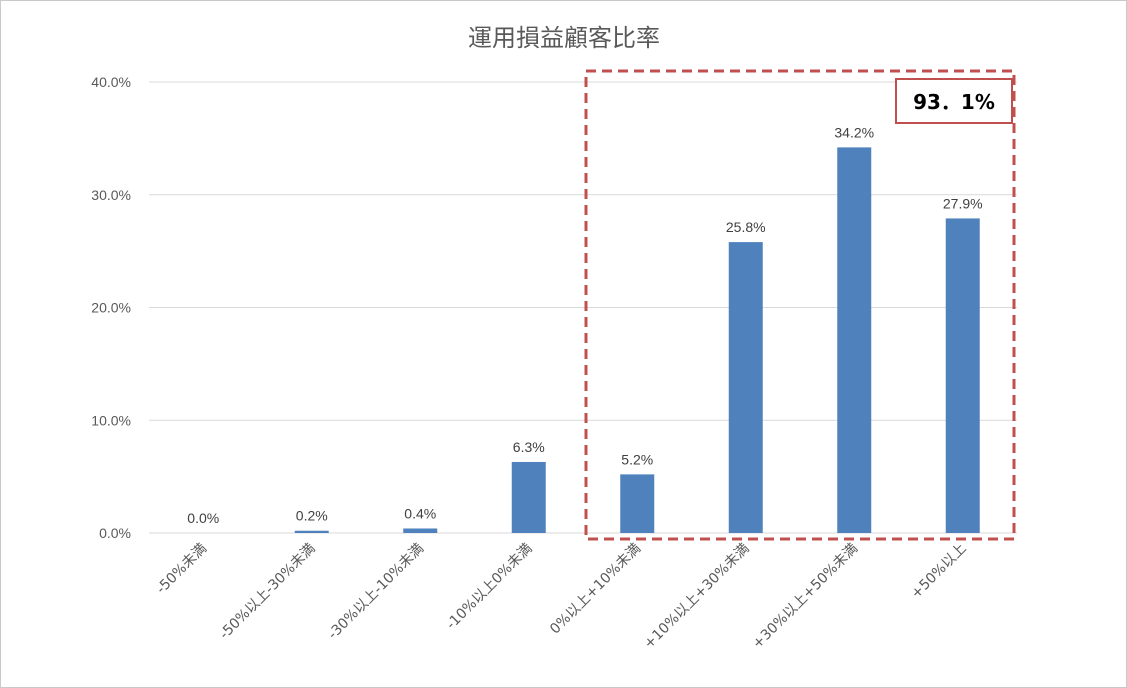 The image size is (1127, 688). I want to click on y-tick-label: 30.0%, so click(111, 195).